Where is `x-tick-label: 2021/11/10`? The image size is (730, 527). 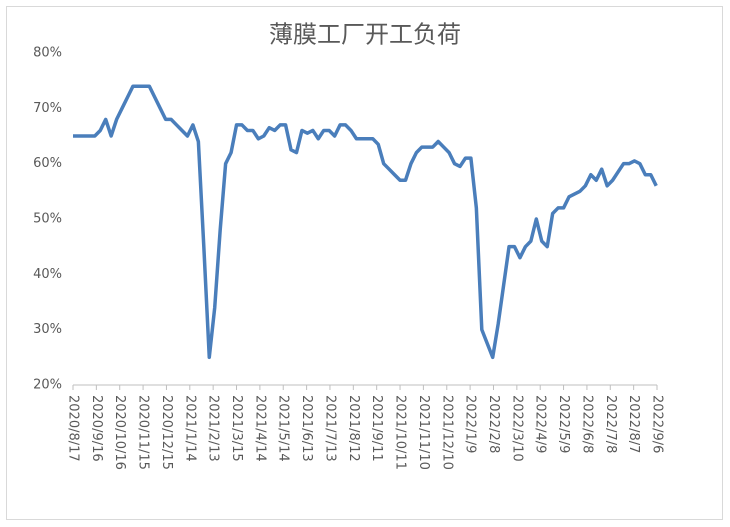
x-tick-label: 2021/11/10 is located at coordinates (423, 432).